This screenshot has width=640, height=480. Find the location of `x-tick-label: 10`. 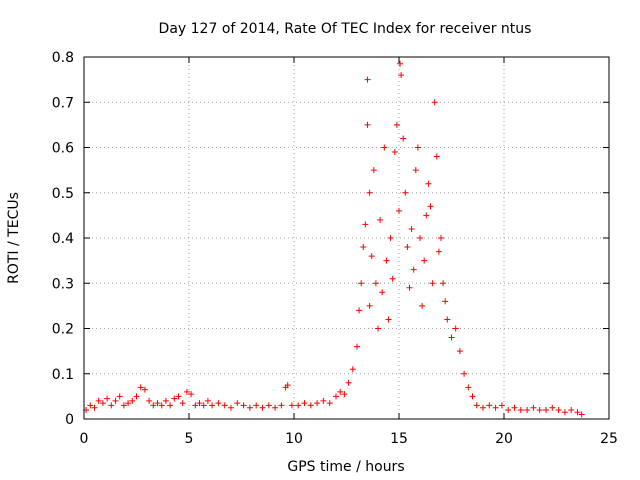

x-tick-label: 10 is located at coordinates (294, 439).